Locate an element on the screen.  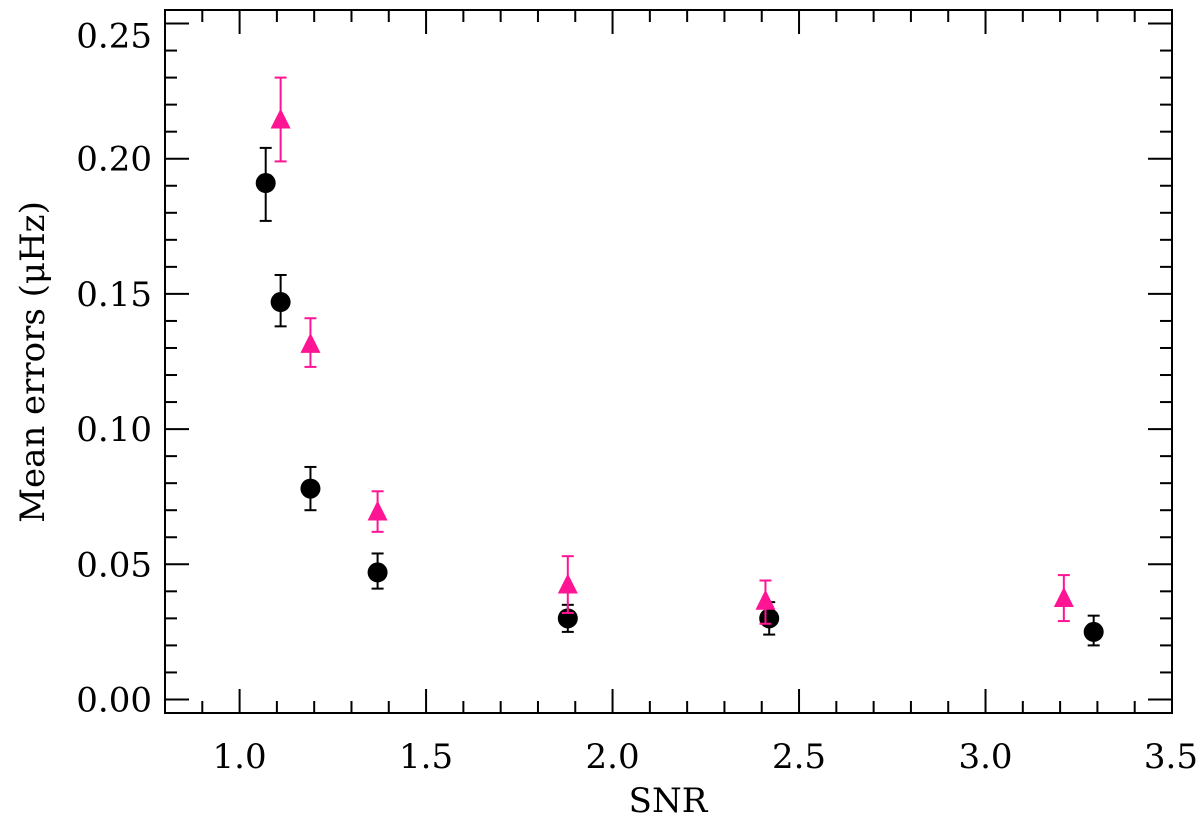
x-tick-labels: 1.0 1.5 2.0 2.5 3.0 3.5 is located at coordinates (705, 757).